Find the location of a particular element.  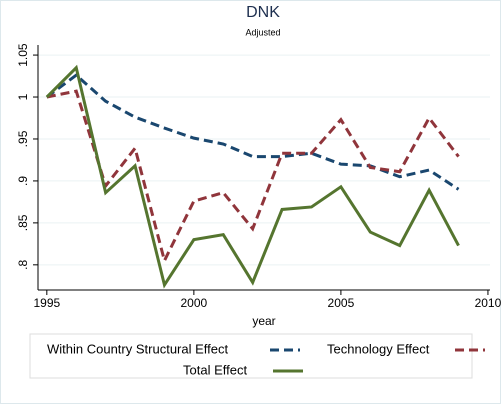

x-tick-label: 2000 is located at coordinates (194, 303).